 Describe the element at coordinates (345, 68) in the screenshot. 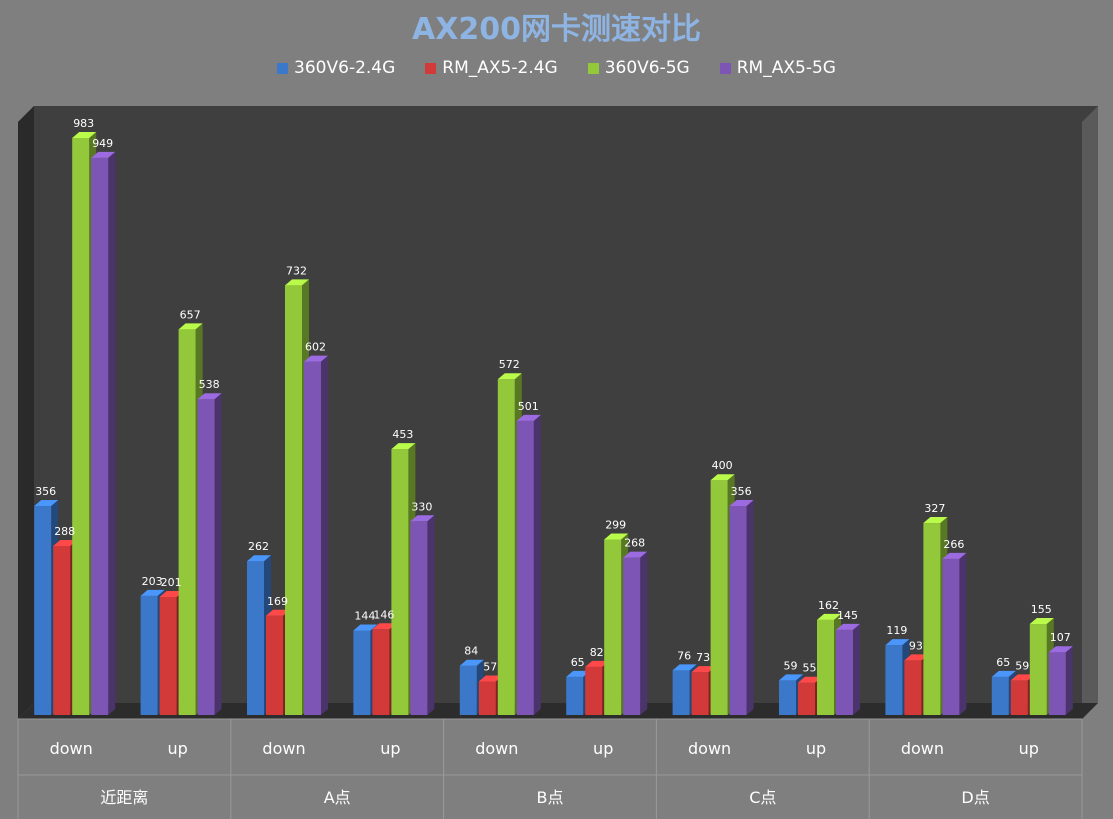

I see `legend-label: 360V6-2.4G` at that location.